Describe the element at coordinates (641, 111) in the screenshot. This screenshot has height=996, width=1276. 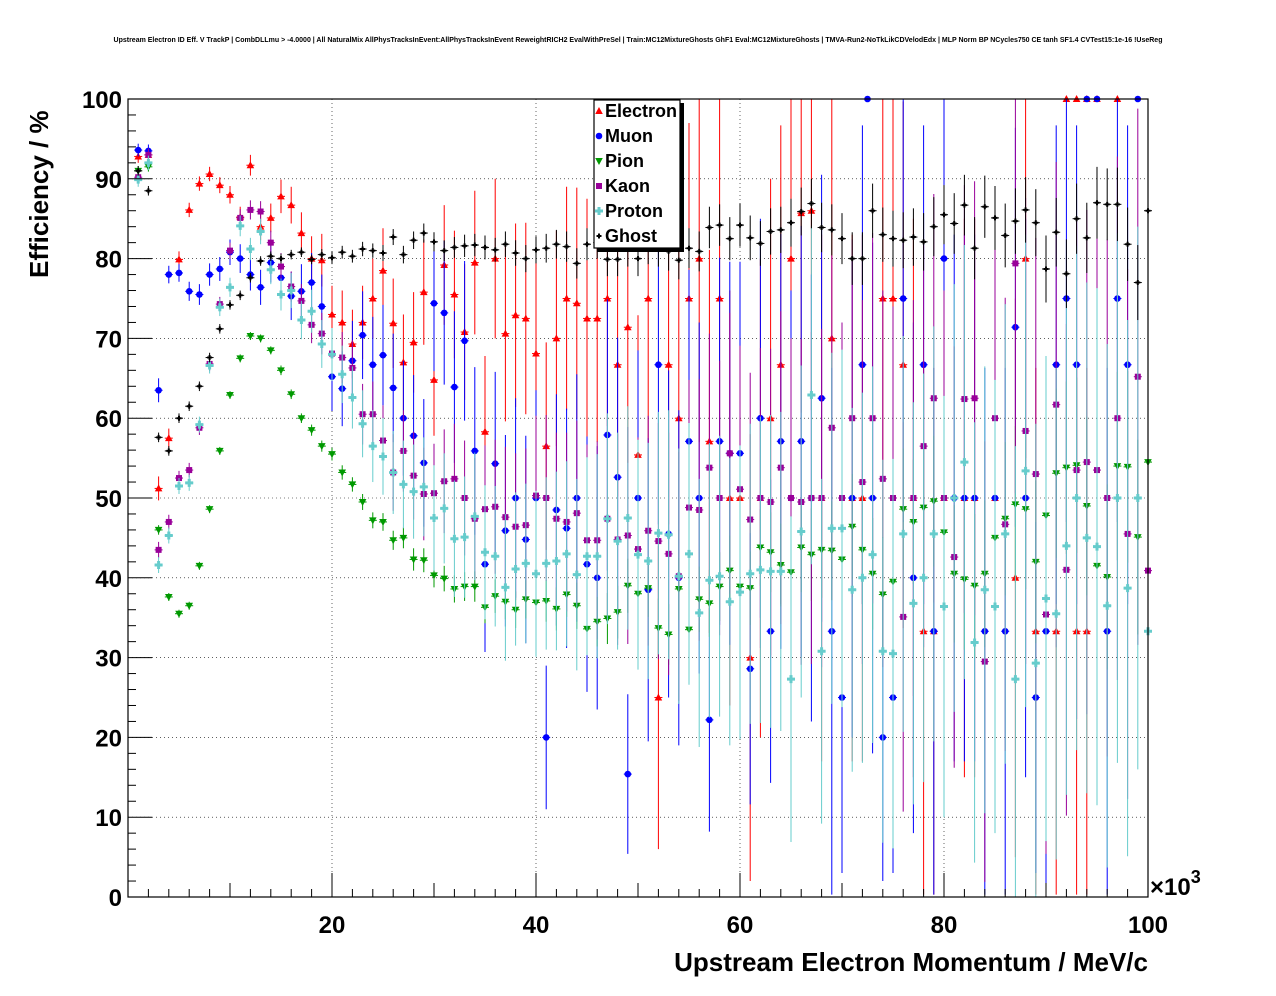
I see `legend-label-electron: Electron` at that location.